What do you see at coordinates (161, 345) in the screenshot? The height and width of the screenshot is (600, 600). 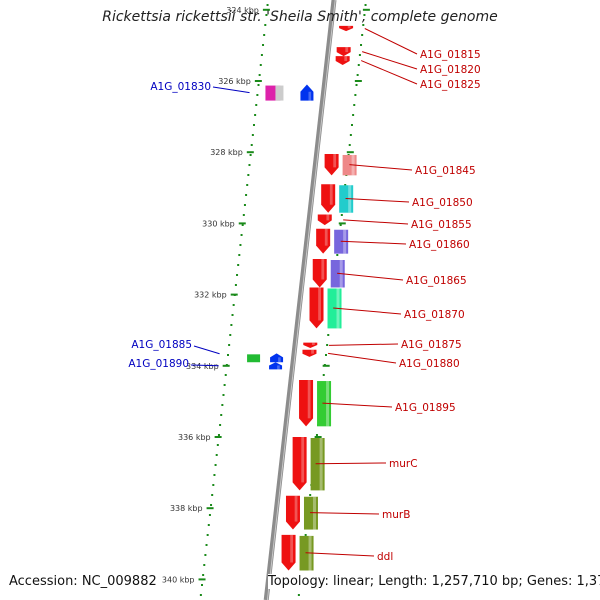 I see `reverse-gene-label: A1G_01885` at bounding box center [161, 345].